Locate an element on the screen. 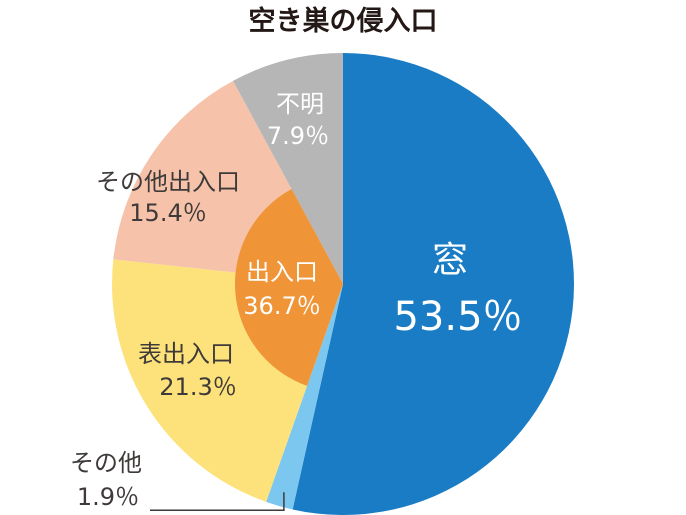 This screenshot has width=686, height=515. slice-その他 is located at coordinates (304, 397).